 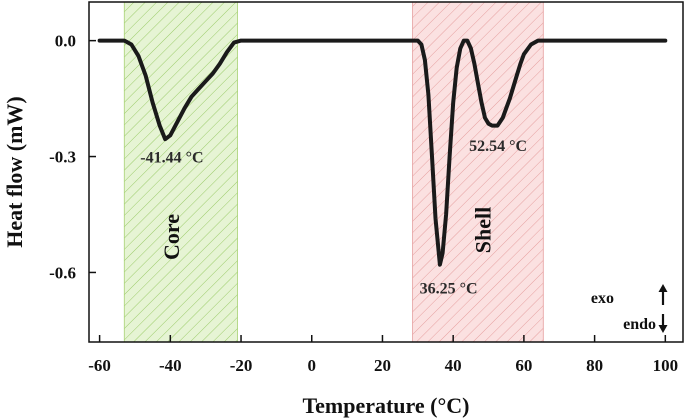 What do you see at coordinates (181, 172) in the screenshot?
I see `core-region-hatch` at bounding box center [181, 172].